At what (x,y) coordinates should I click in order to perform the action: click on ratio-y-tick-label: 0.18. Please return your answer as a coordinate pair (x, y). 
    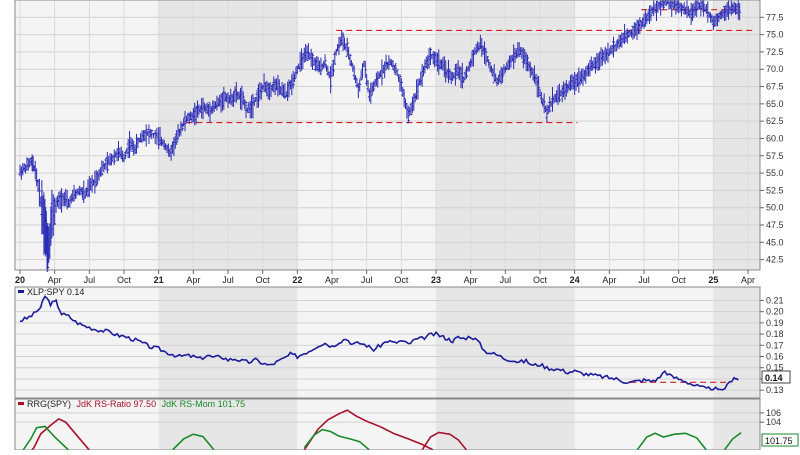
    Looking at the image, I should click on (775, 334).